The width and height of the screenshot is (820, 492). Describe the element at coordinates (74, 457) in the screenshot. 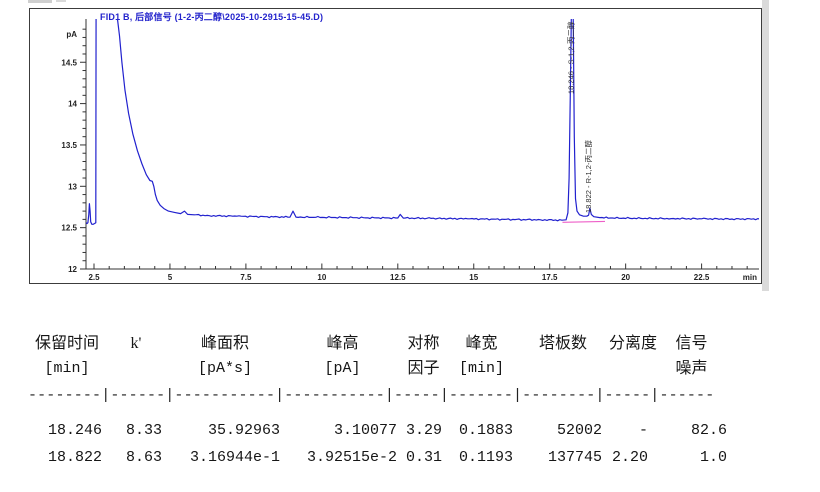

I see `peak-data-cell: 18.822` at that location.